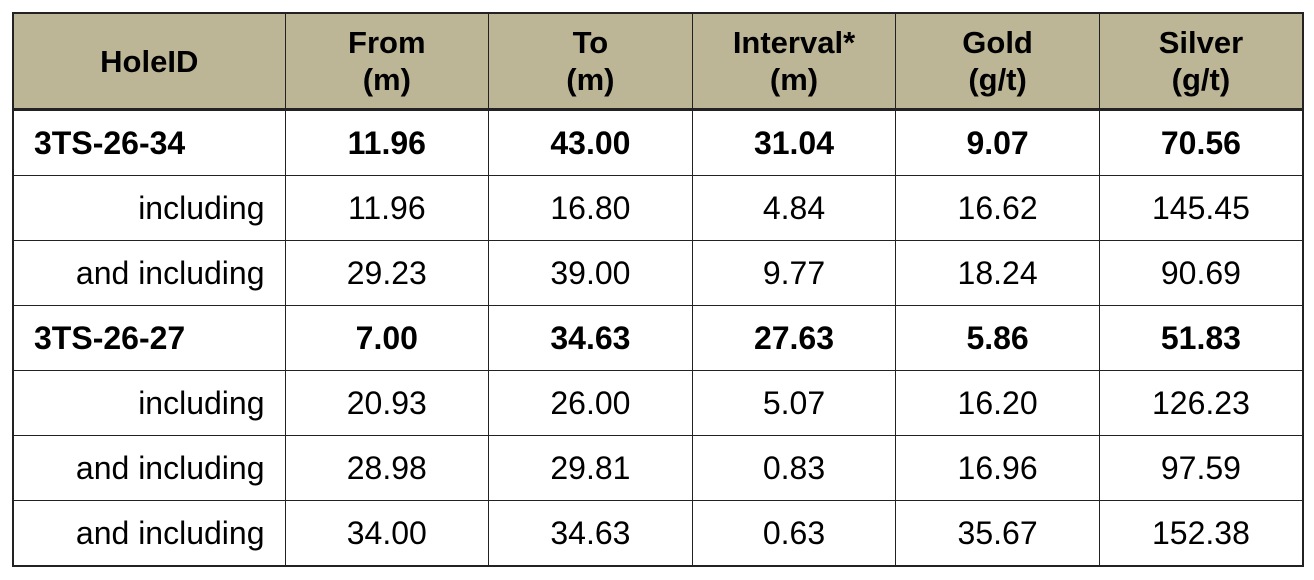 The width and height of the screenshot is (1314, 580). I want to click on header-text: To, so click(590, 42).